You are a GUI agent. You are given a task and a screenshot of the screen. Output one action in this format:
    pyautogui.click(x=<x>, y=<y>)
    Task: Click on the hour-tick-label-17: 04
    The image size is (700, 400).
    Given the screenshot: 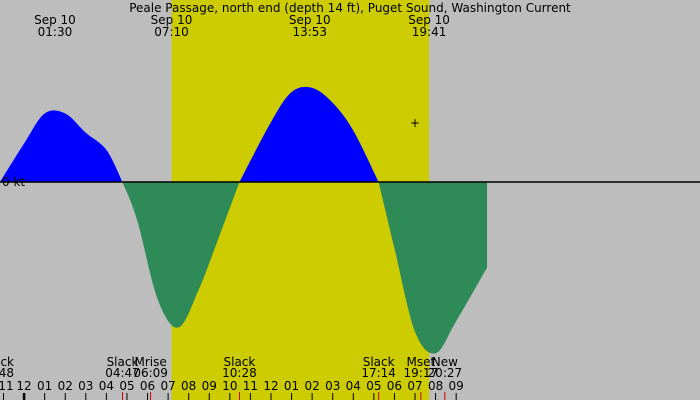 What is the action you would take?
    pyautogui.click(x=353, y=386)
    